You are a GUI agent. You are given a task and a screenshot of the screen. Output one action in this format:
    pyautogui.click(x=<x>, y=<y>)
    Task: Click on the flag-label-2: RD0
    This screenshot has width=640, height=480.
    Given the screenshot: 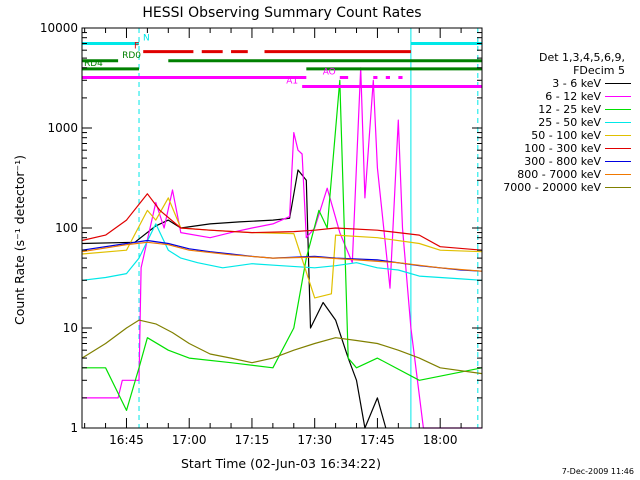 What is the action you would take?
    pyautogui.click(x=131, y=56)
    